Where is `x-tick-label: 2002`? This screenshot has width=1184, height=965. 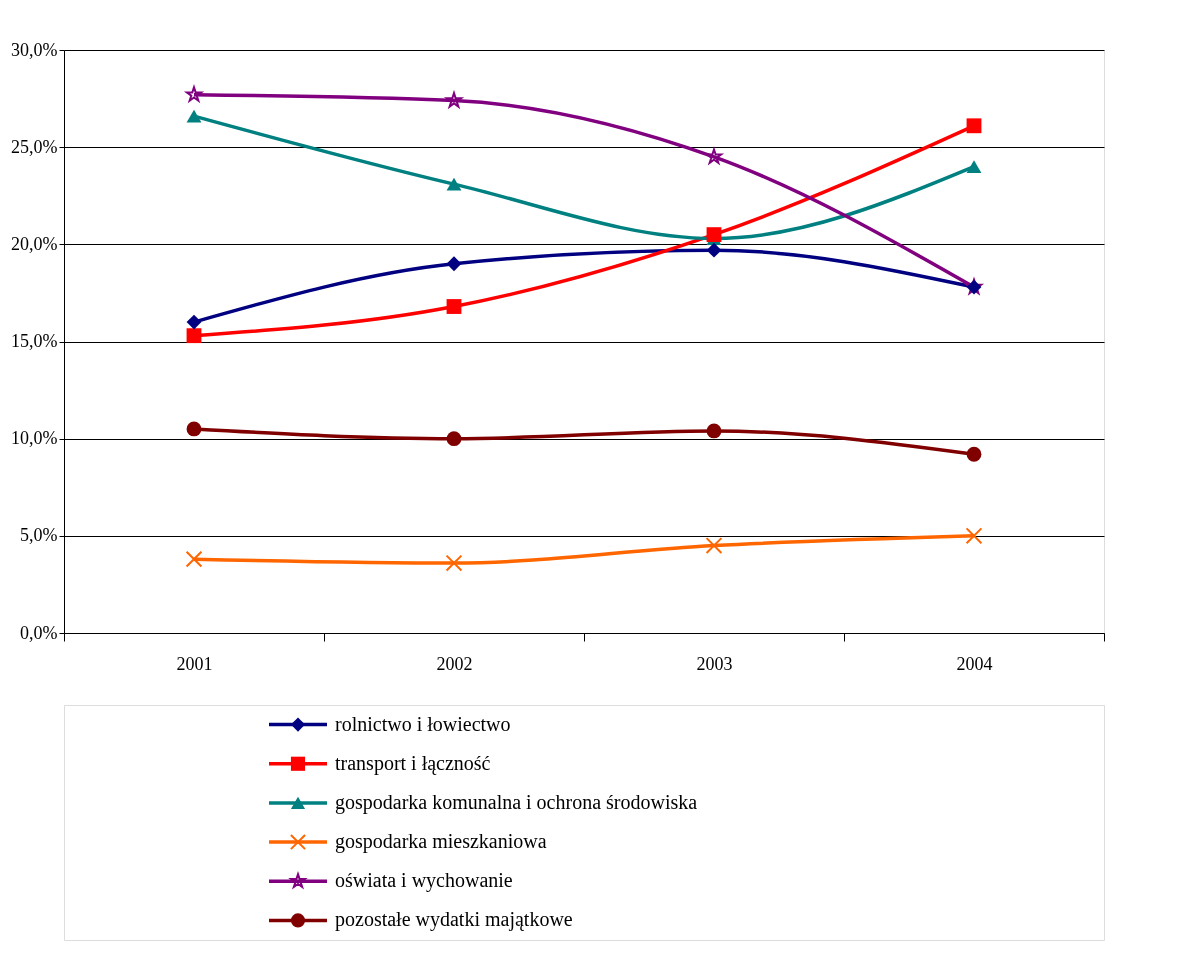 x-tick-label: 2002 is located at coordinates (454, 663).